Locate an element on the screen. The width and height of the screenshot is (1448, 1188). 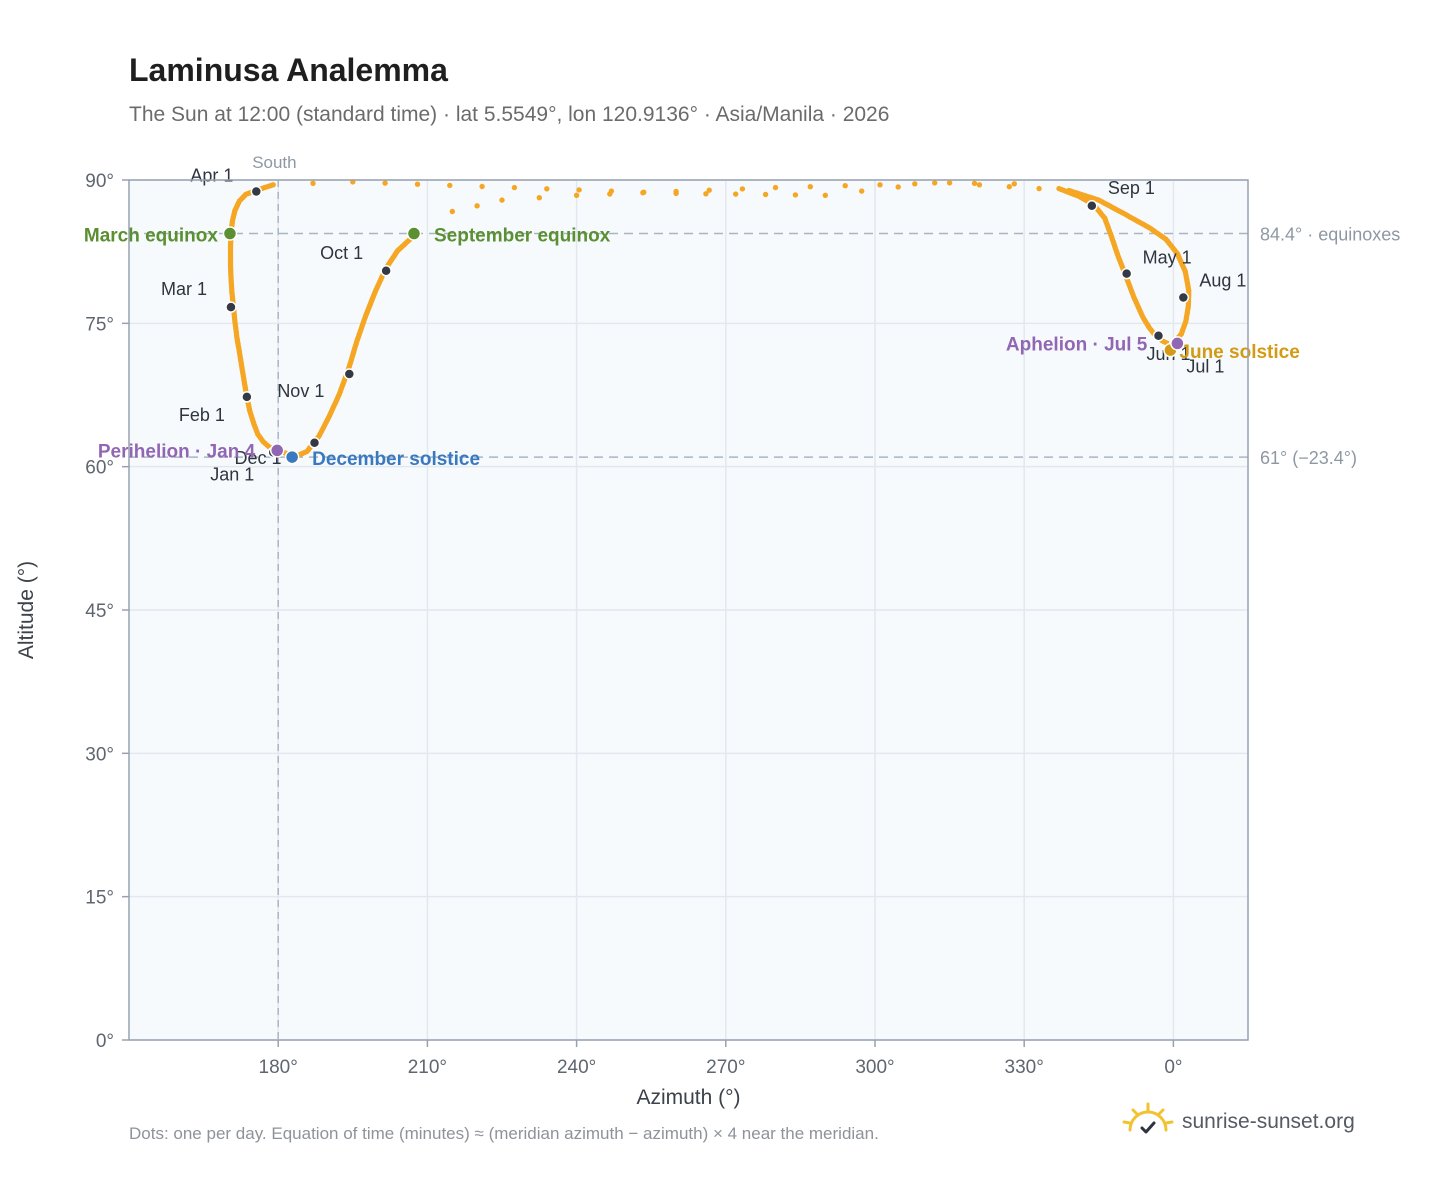
month-marker-label: Jan 1 is located at coordinates (232, 474).